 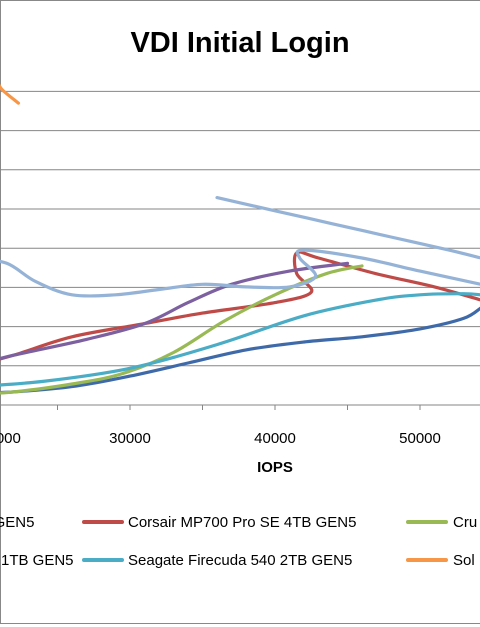 What do you see at coordinates (420, 438) in the screenshot?
I see `x-tick-label-50000: 50000` at bounding box center [420, 438].